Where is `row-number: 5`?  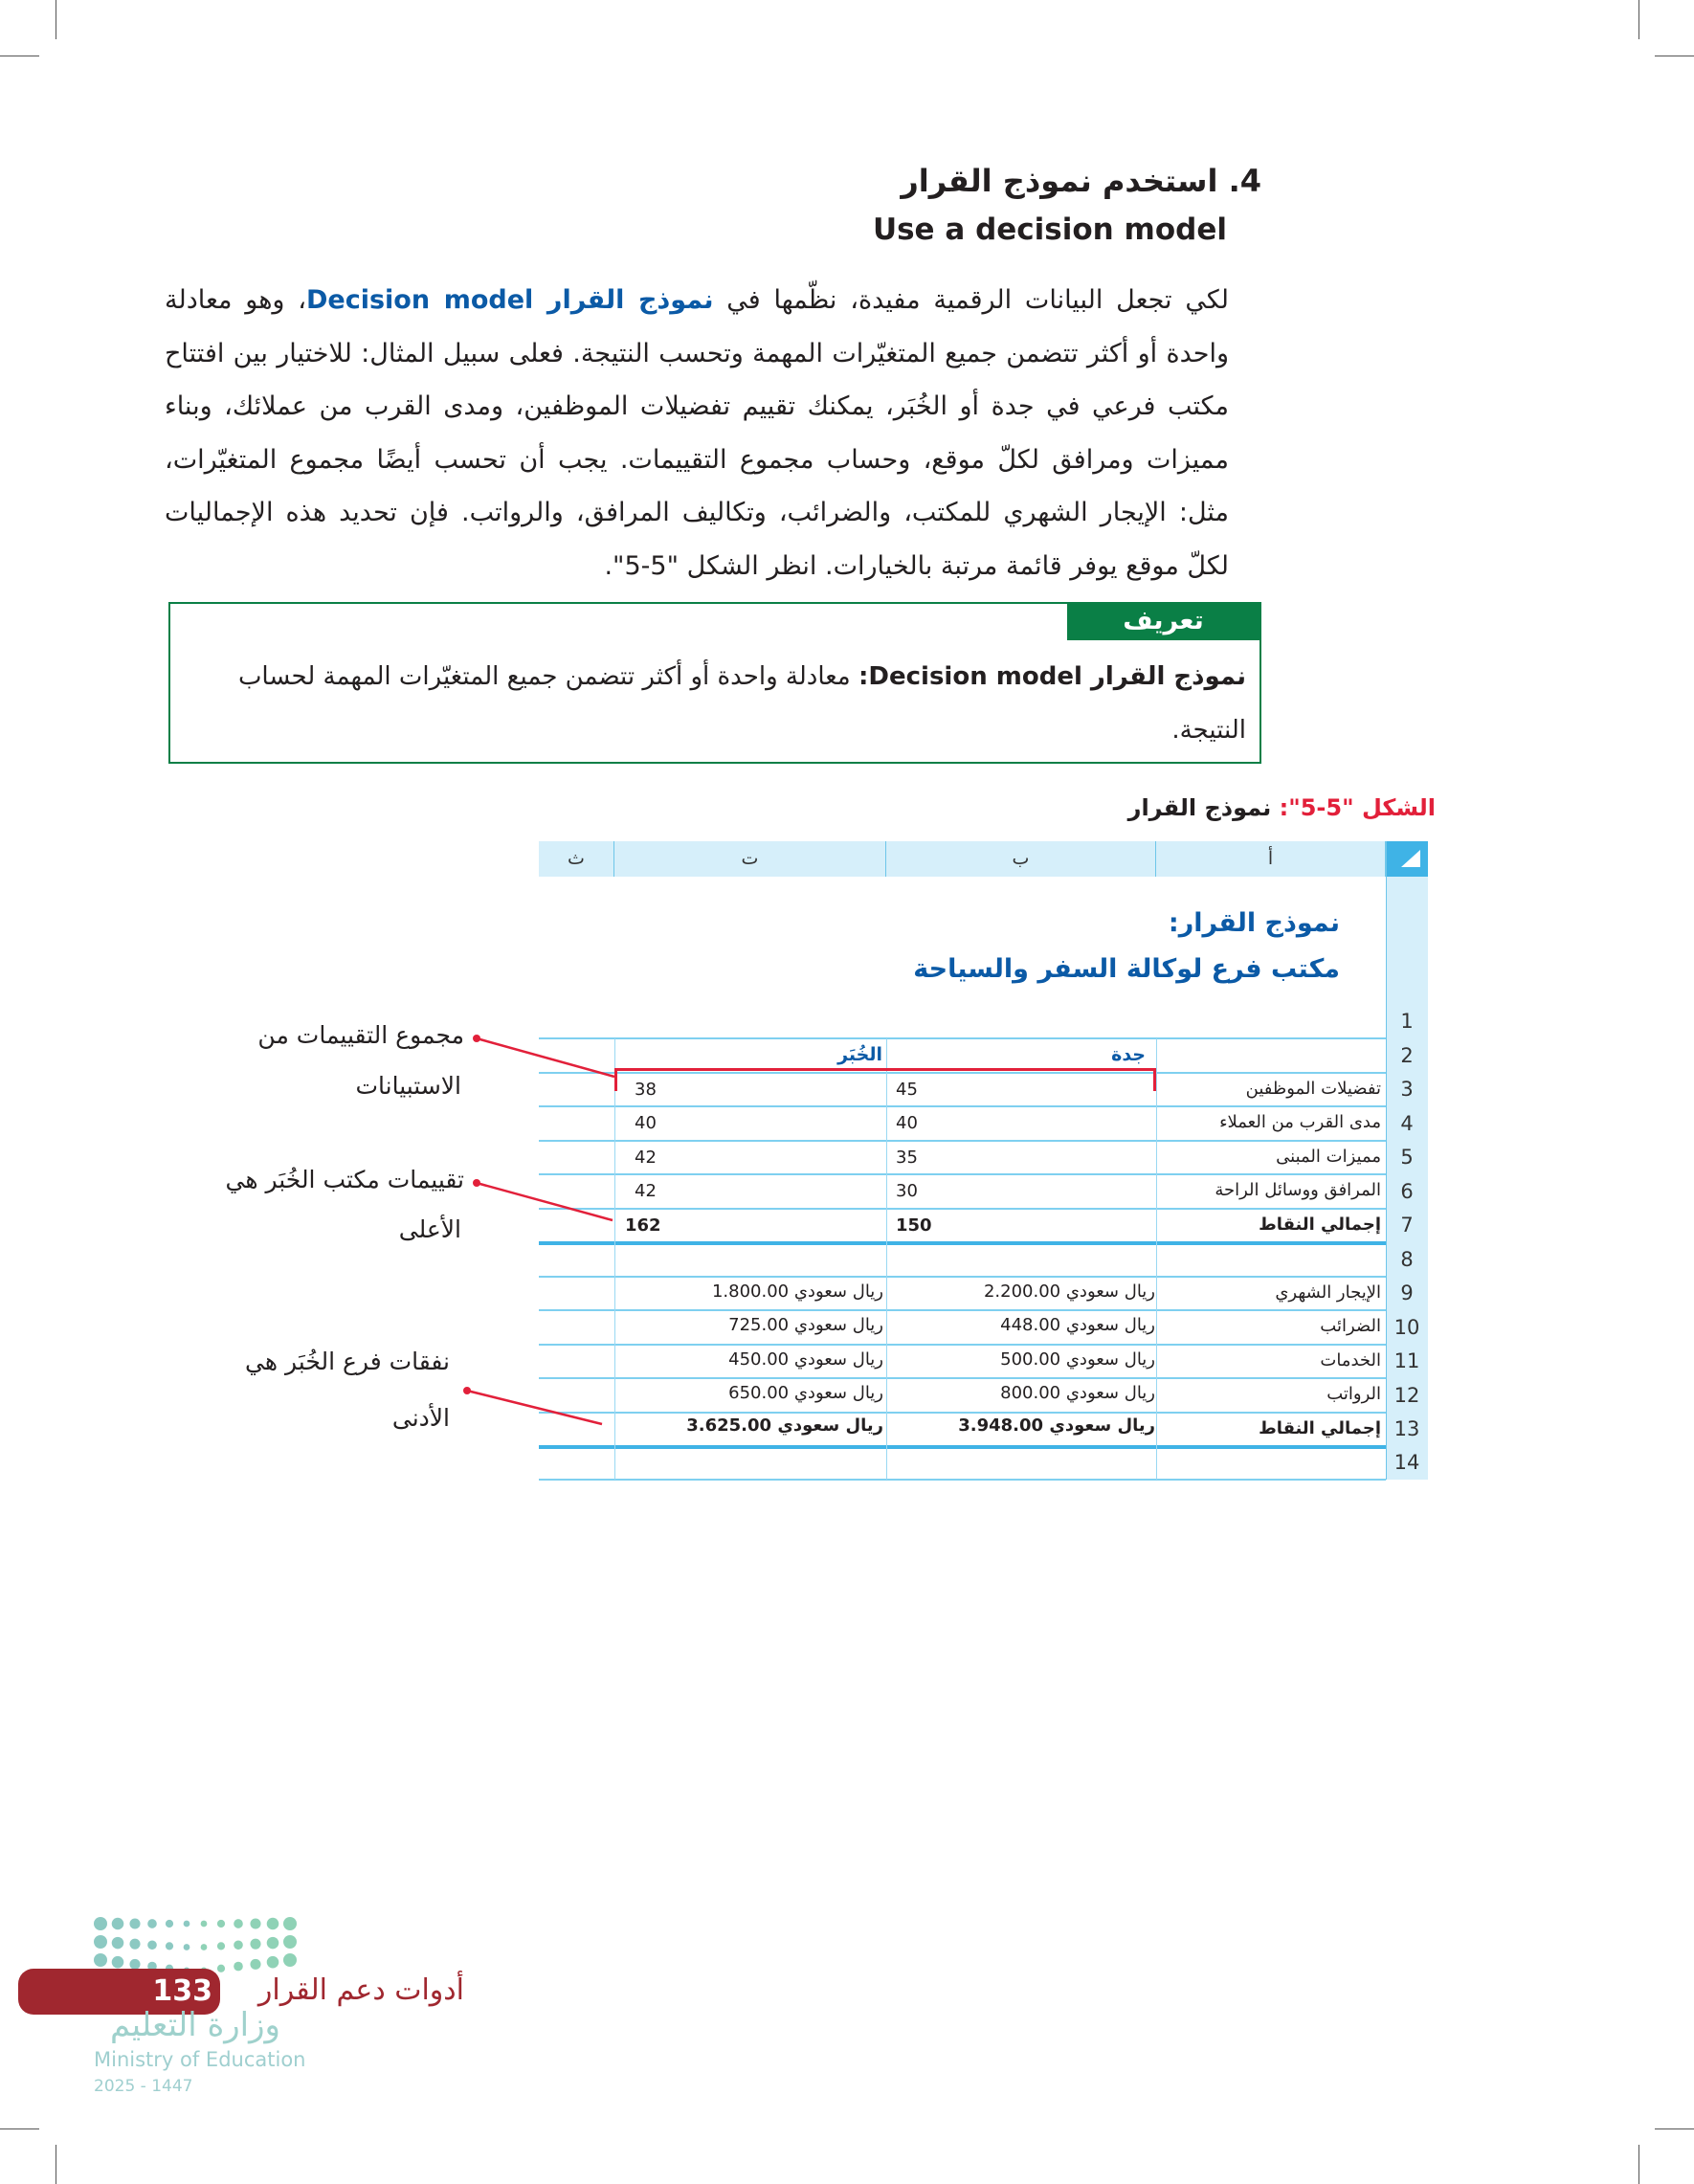 row-number: 5 is located at coordinates (1407, 1157).